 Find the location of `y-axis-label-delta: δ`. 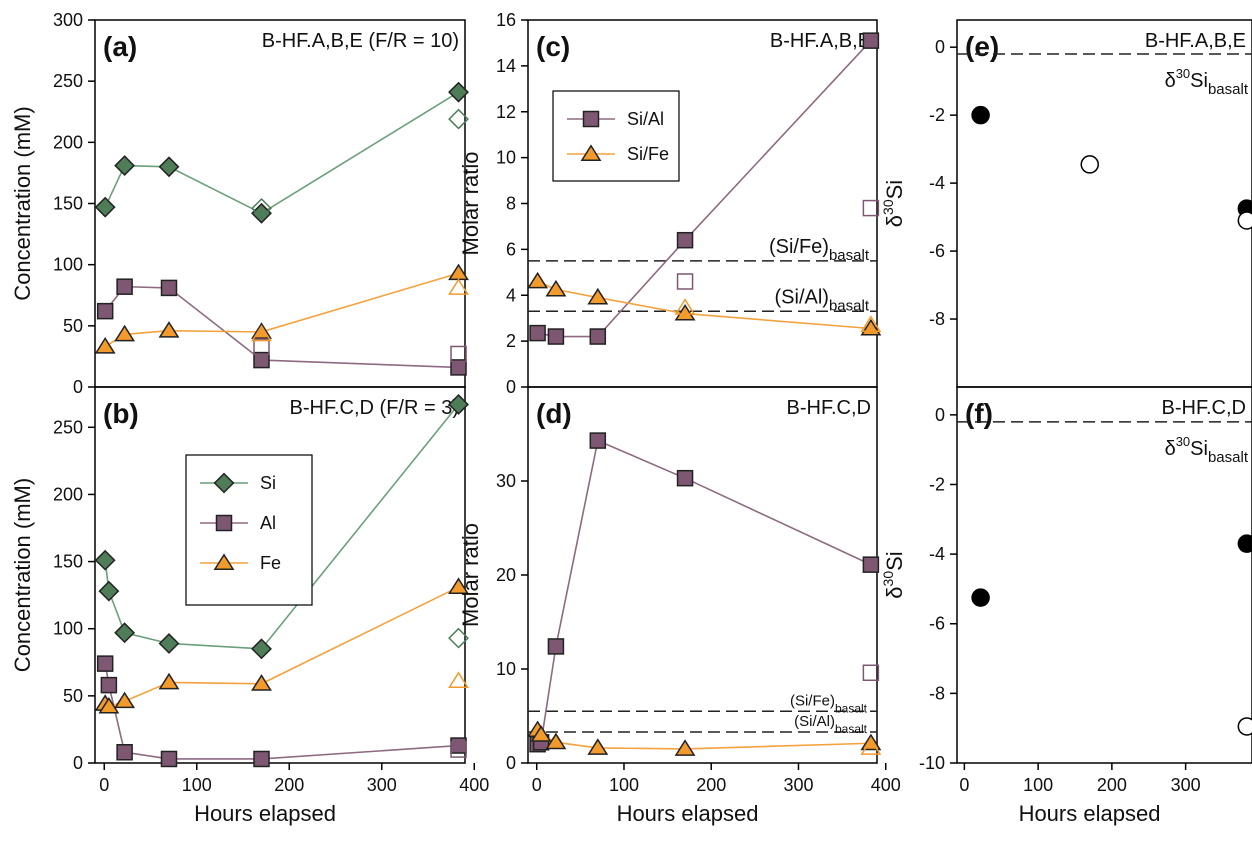

y-axis-label-delta: δ is located at coordinates (894, 592).